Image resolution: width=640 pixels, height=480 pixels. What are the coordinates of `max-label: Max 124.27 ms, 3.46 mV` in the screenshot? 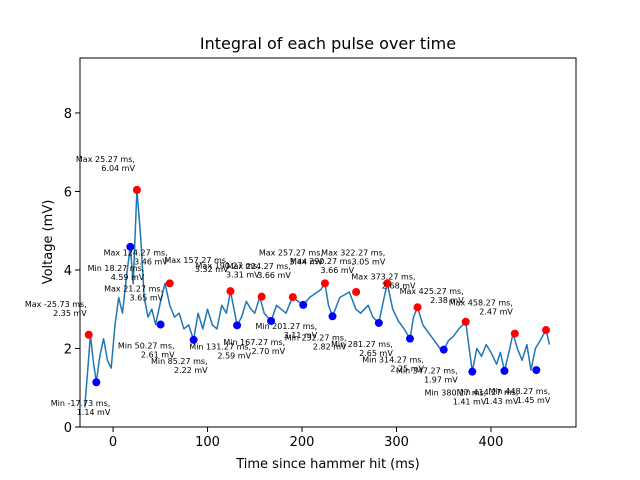 It's located at (136, 257).